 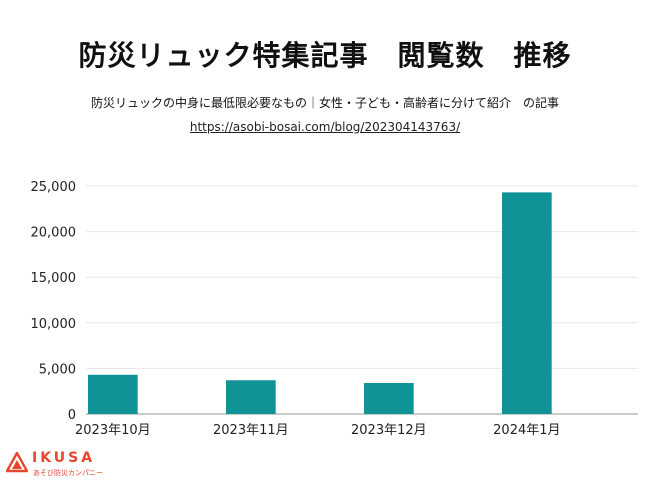 I want to click on ikusa-logo-icon, so click(x=17, y=462).